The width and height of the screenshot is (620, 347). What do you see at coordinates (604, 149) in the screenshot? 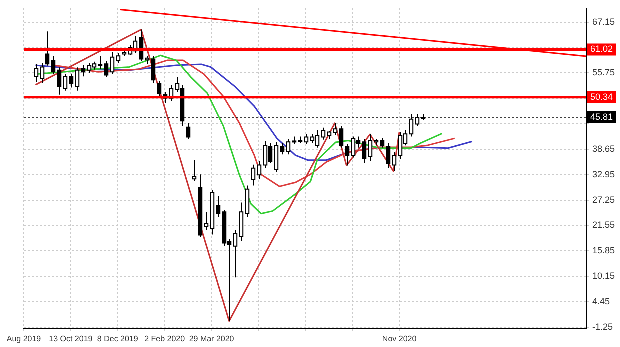
I see `y-tick-label: 38.65` at bounding box center [604, 149].